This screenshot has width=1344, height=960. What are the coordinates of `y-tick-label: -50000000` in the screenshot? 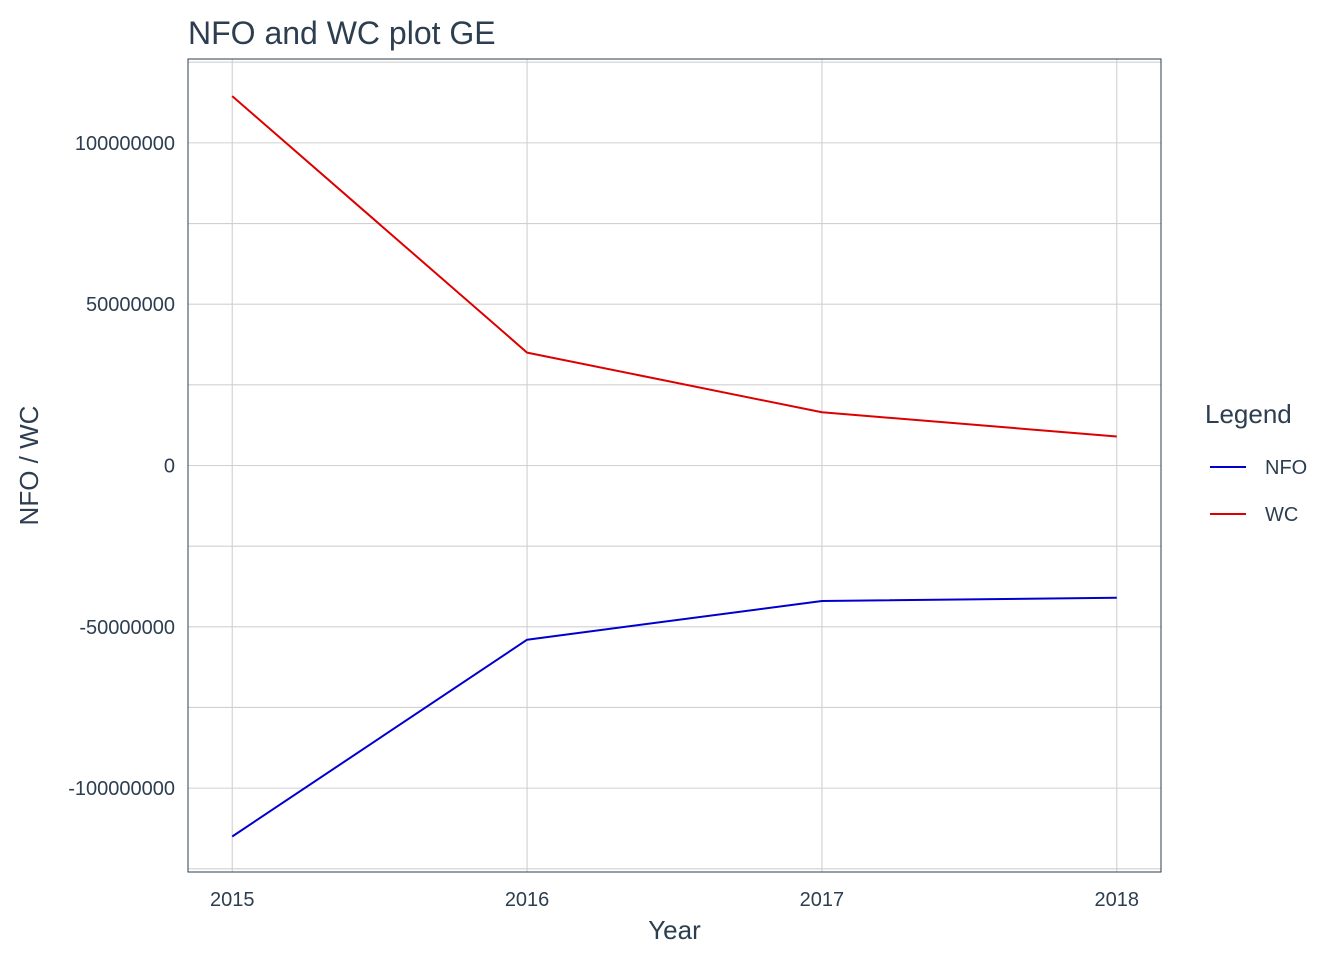 It's located at (127, 628).